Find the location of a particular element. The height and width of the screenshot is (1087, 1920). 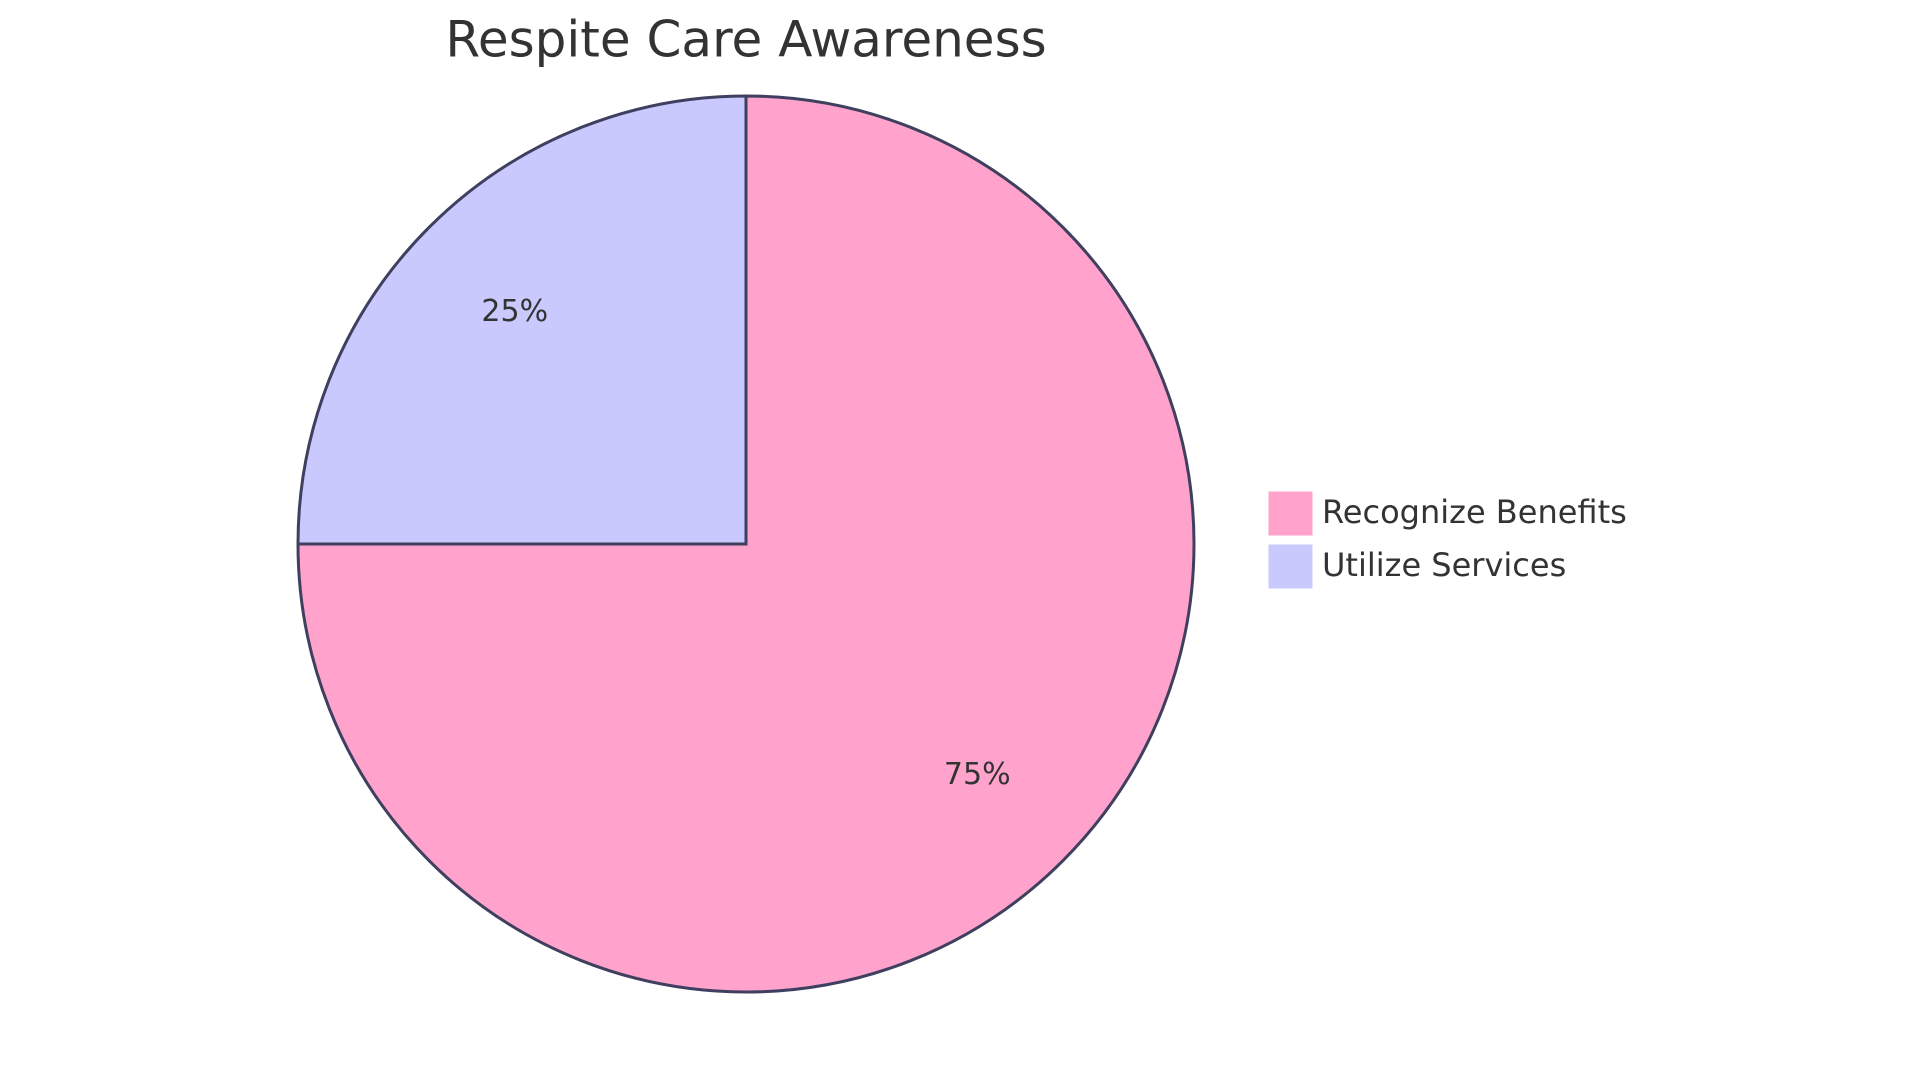

chart-title: Respite Care Awareness is located at coordinates (745, 40).